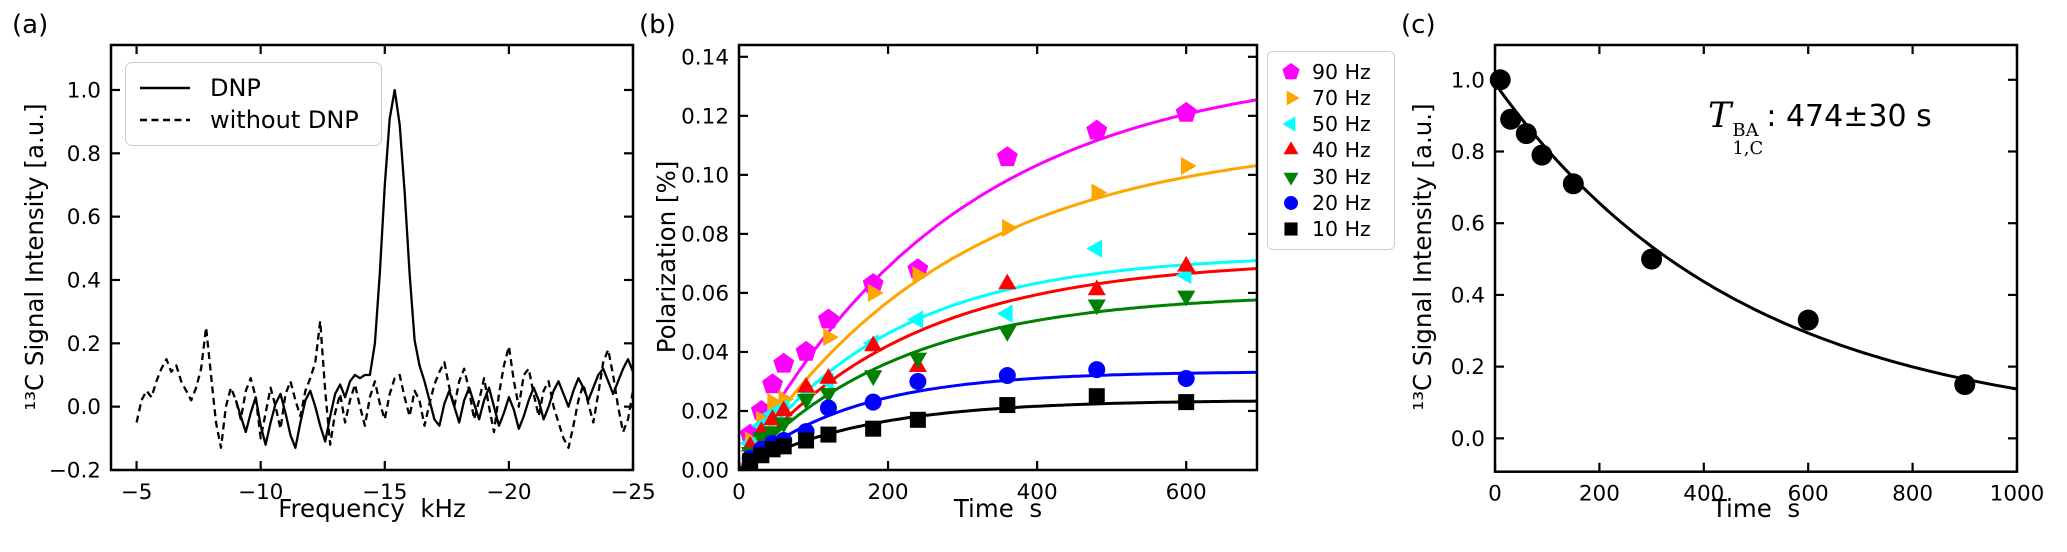  What do you see at coordinates (997, 435) in the screenshot?
I see `fit-line-10hz` at bounding box center [997, 435].